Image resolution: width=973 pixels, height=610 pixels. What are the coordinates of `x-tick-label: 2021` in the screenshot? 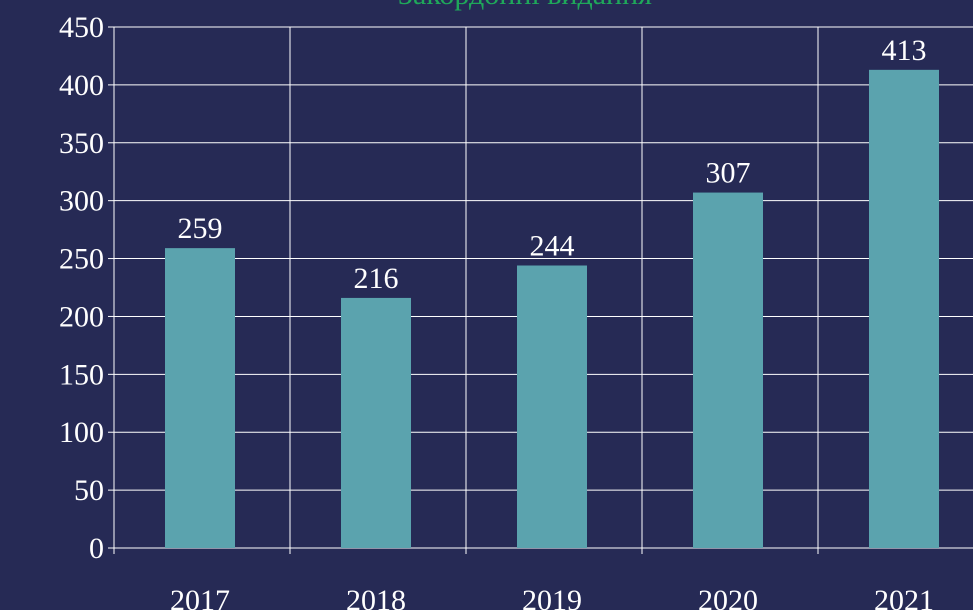 It's located at (904, 597).